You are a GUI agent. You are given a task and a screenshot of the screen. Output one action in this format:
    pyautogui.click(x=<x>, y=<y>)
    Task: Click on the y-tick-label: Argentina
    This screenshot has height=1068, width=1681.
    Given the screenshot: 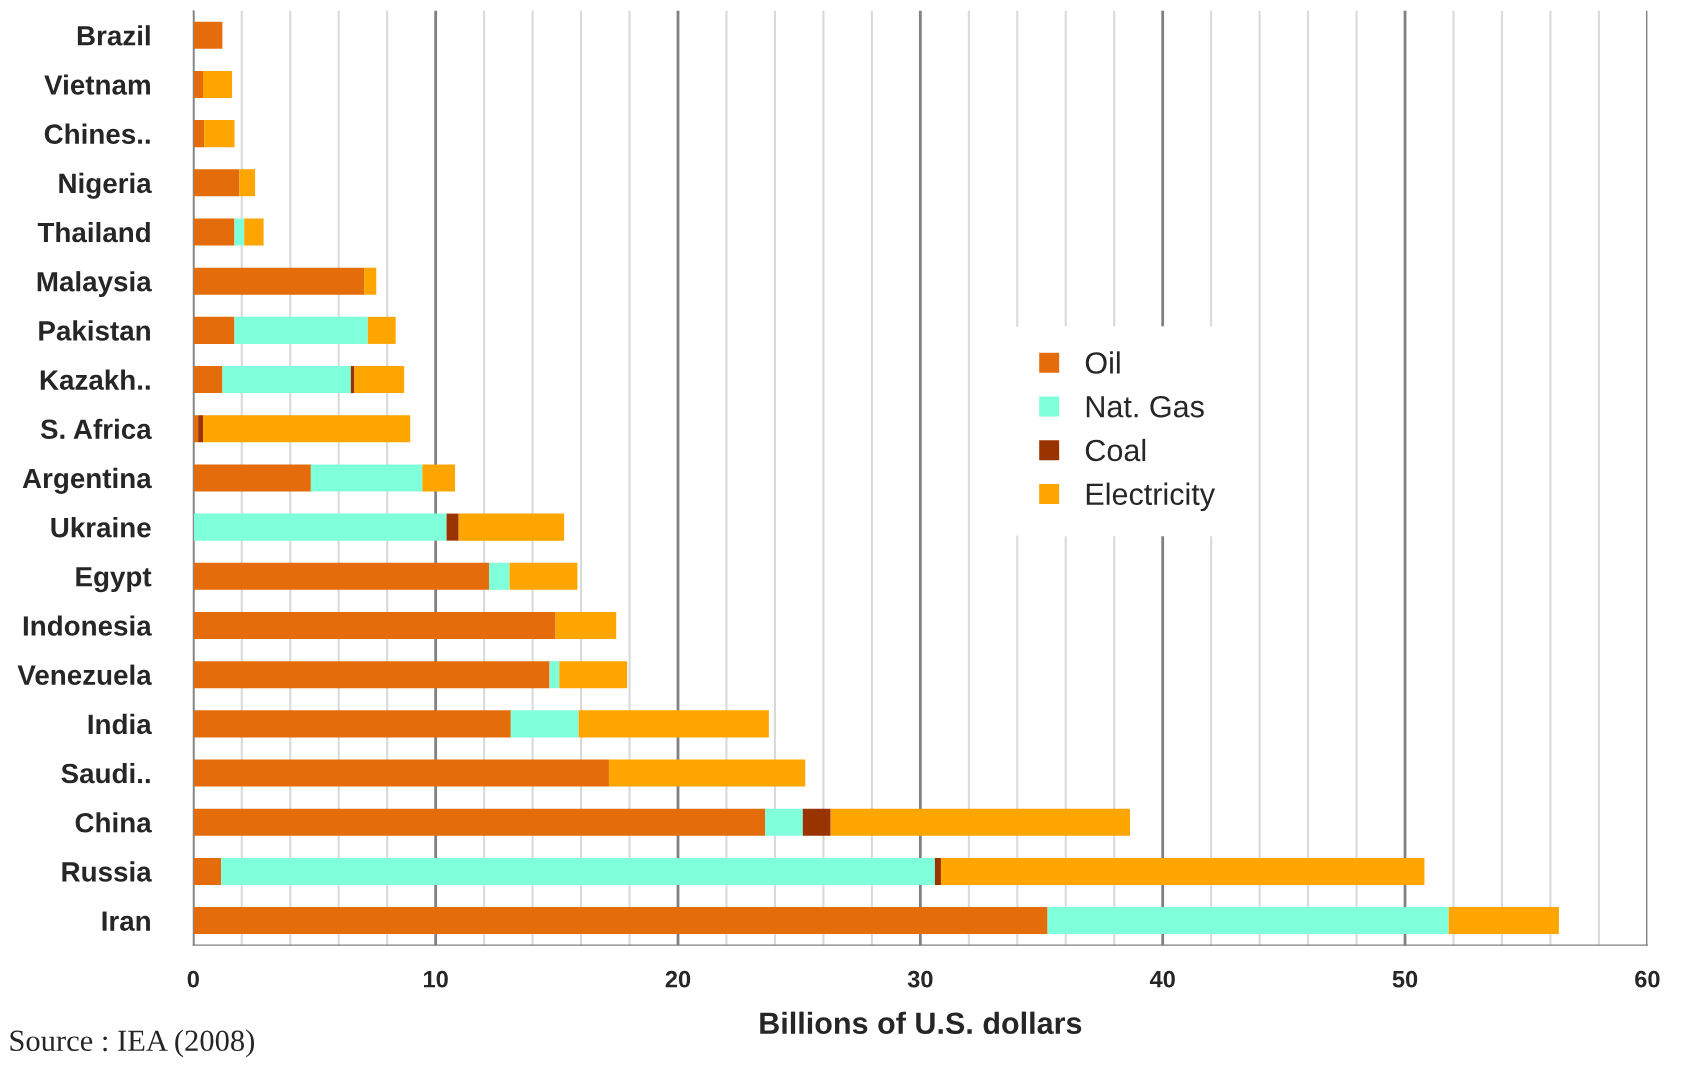 What is the action you would take?
    pyautogui.click(x=87, y=480)
    